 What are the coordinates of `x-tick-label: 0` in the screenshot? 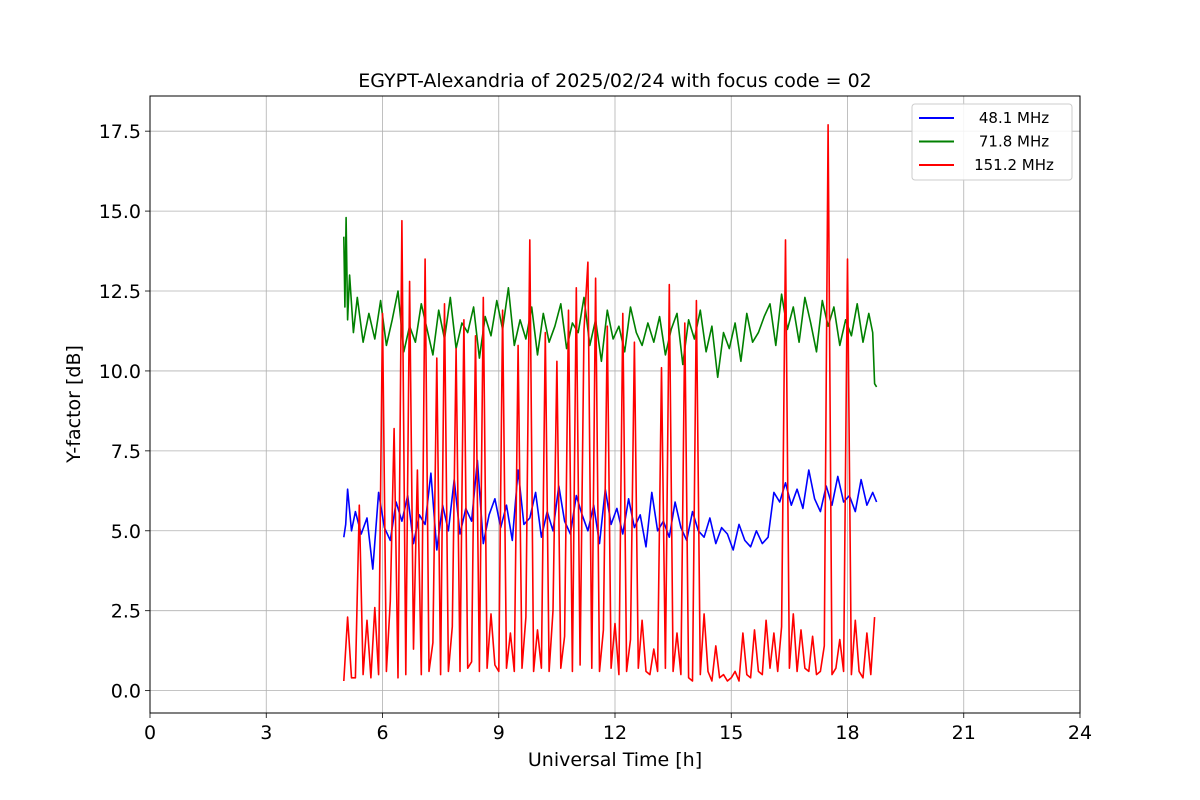 It's located at (150, 733).